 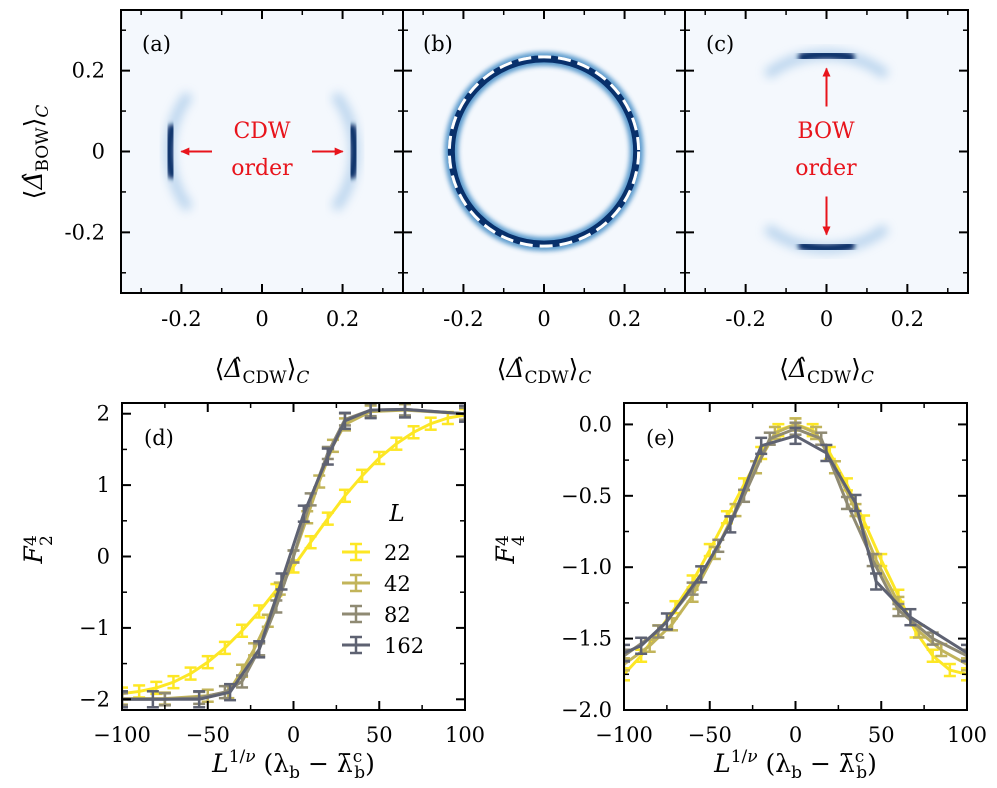 What do you see at coordinates (465, 735) in the screenshot?
I see `panel-d-xtick-label-4: 100` at bounding box center [465, 735].